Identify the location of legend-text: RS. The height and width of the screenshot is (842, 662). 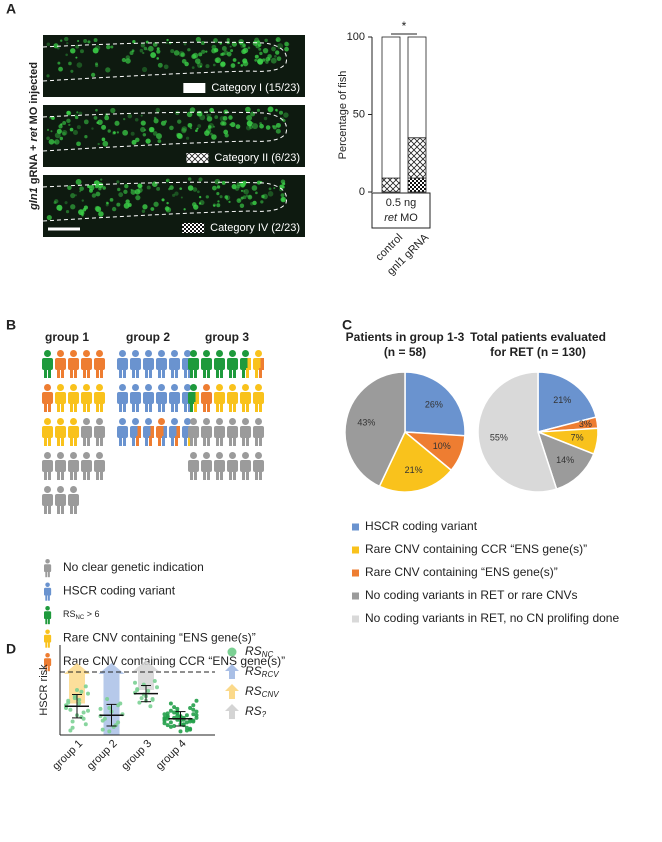
(253, 671).